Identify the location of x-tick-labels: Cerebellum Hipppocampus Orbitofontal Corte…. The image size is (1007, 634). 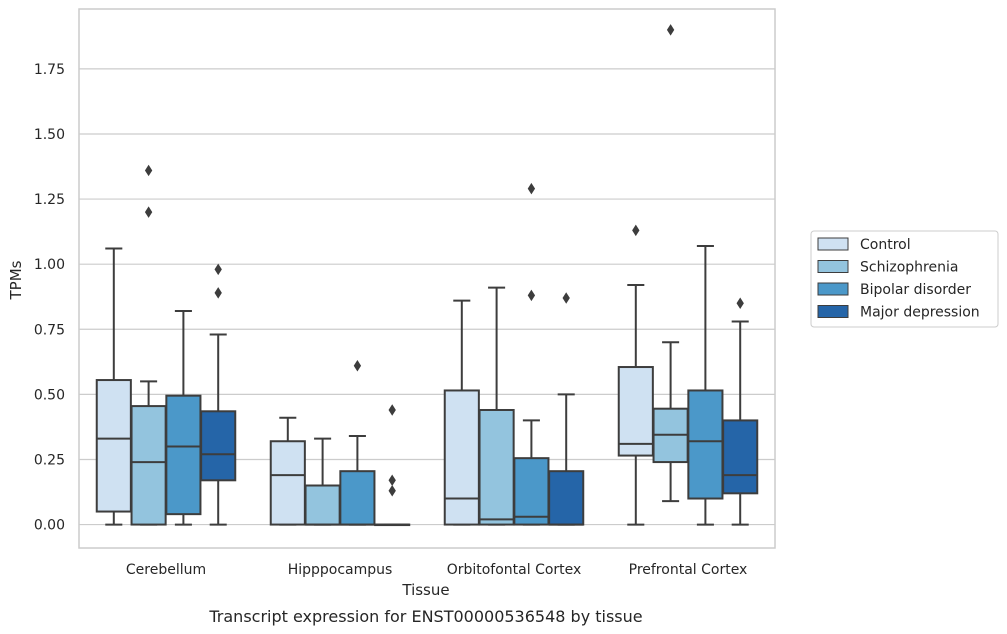
(436, 570).